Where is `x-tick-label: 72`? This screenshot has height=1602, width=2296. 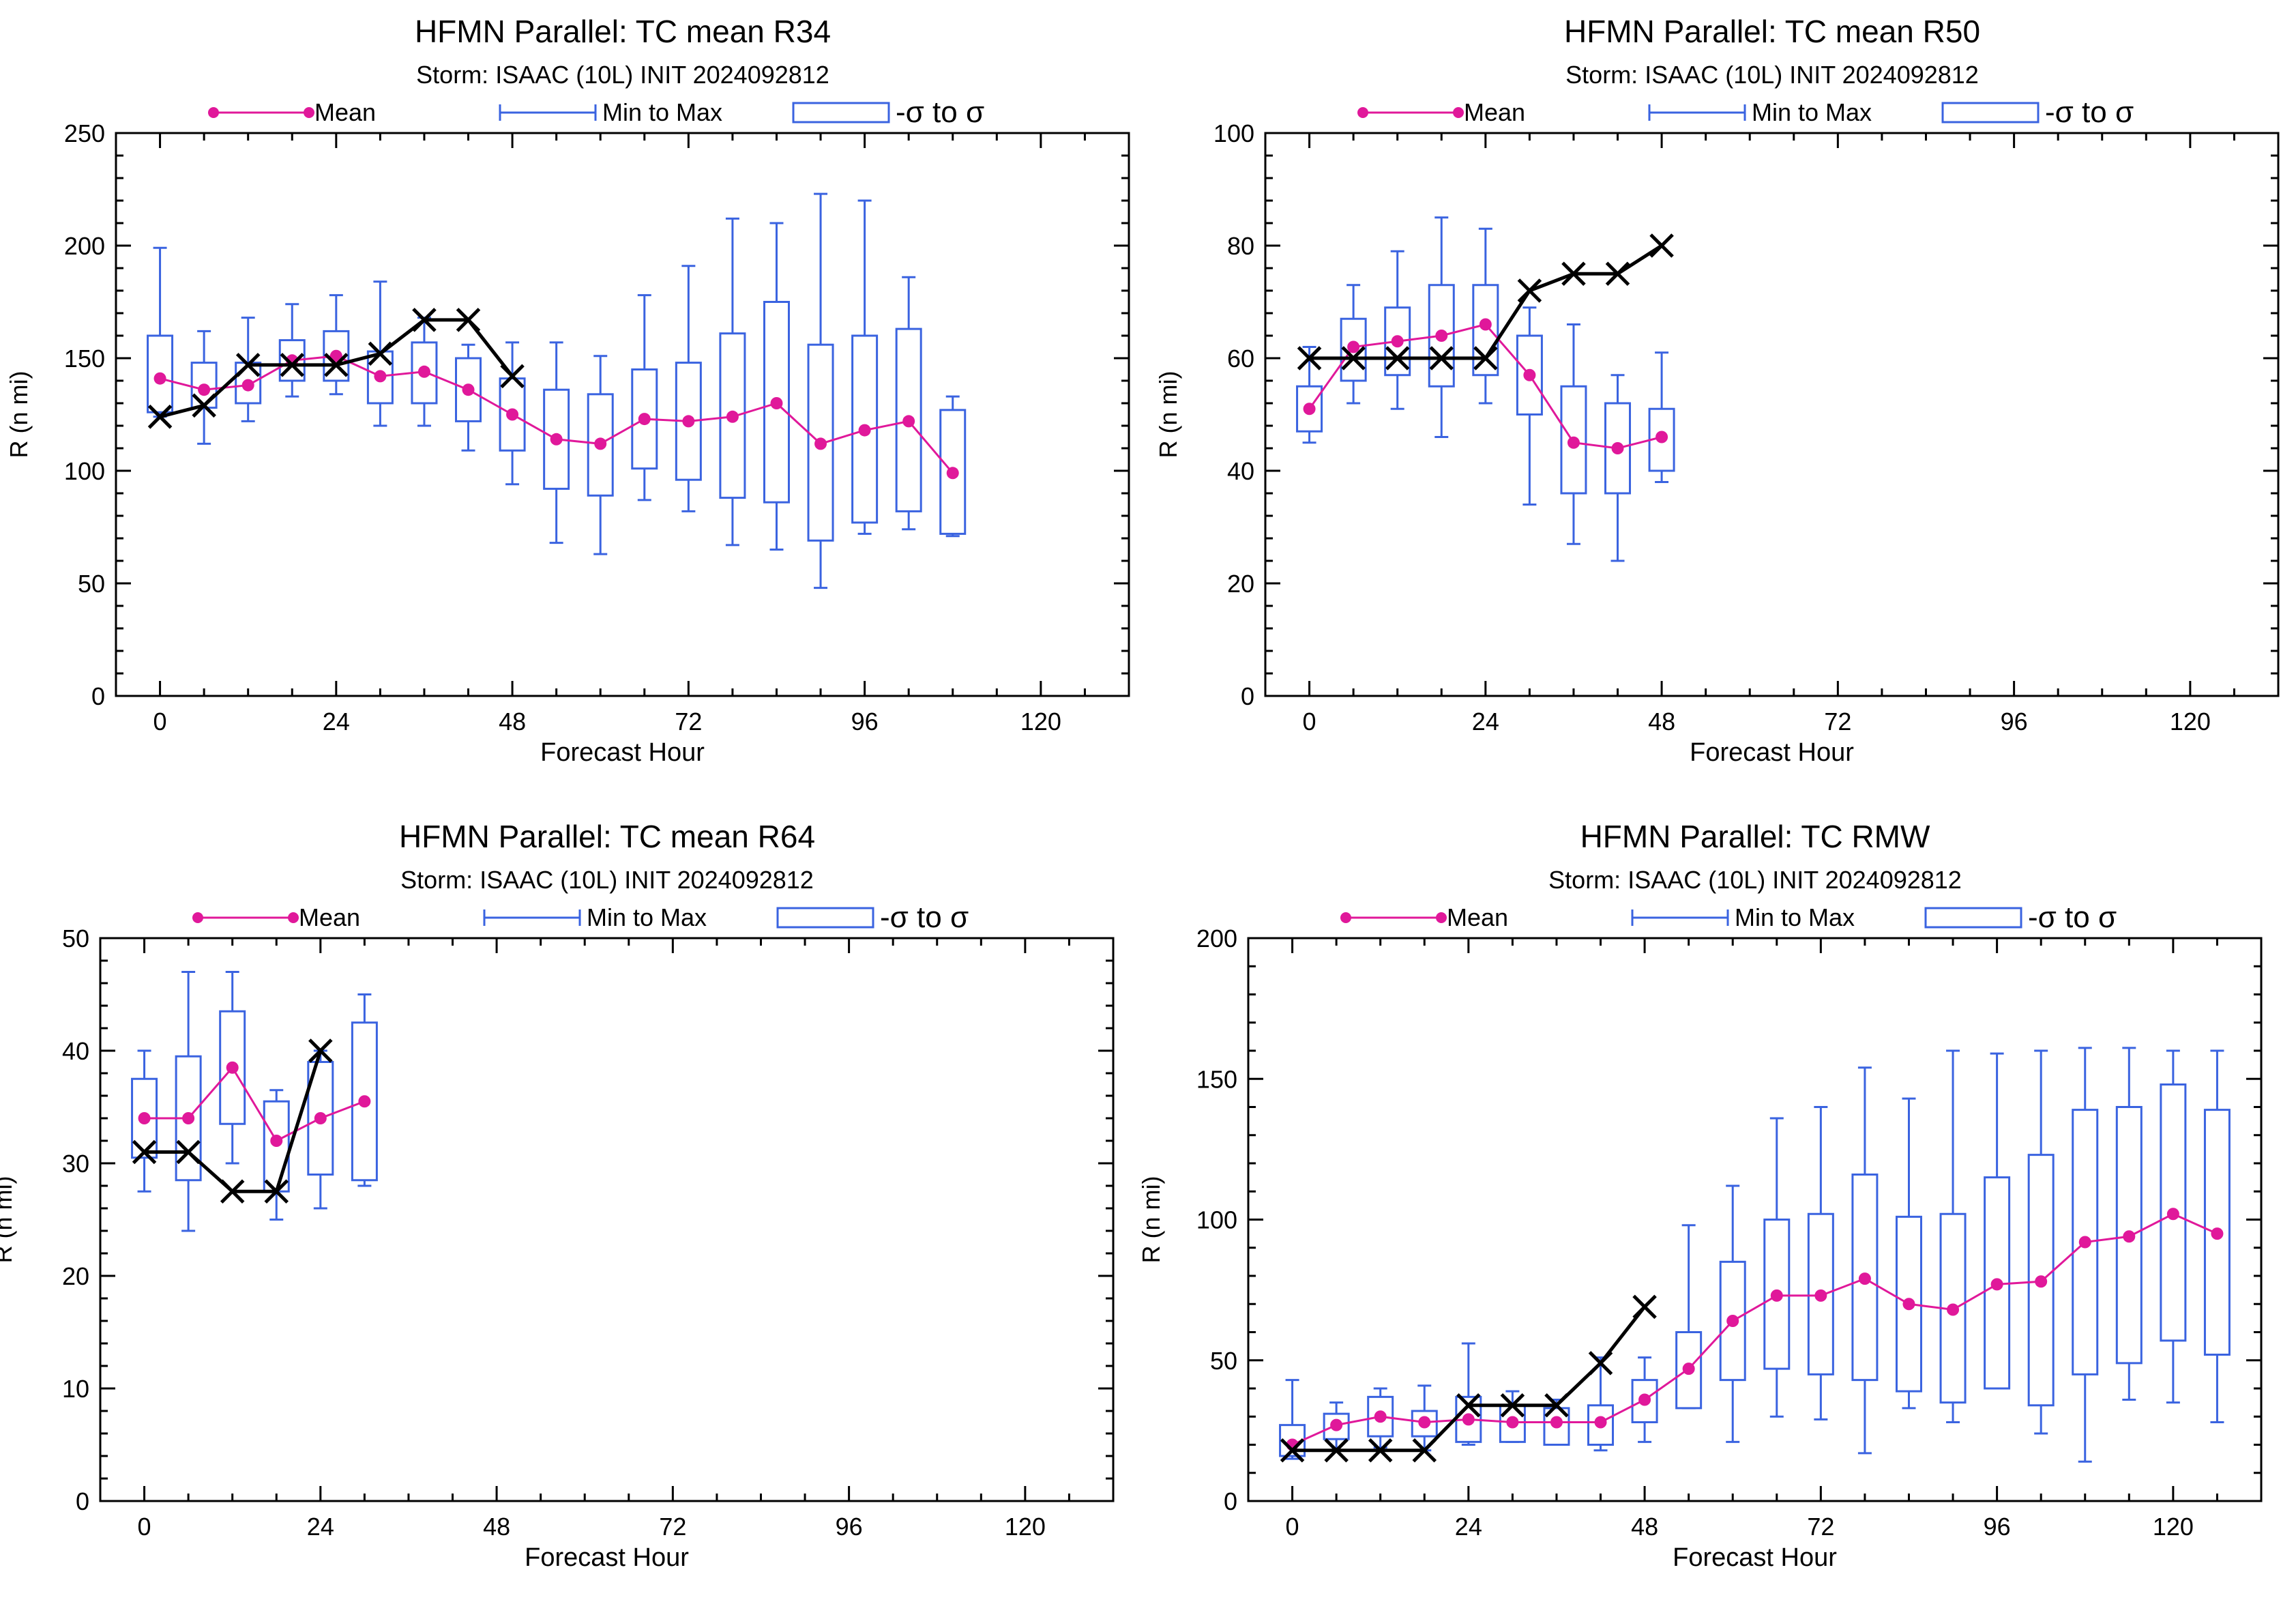 x-tick-label: 72 is located at coordinates (1838, 722).